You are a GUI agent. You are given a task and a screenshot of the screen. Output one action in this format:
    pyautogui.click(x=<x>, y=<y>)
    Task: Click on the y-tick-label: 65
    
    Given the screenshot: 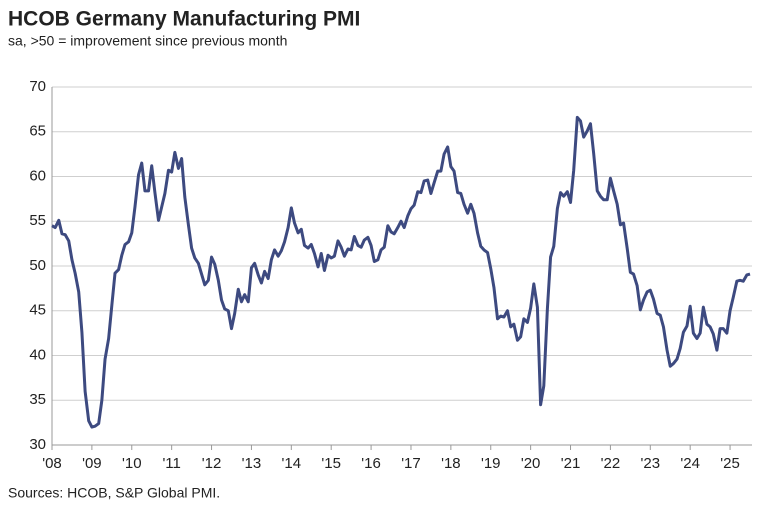 What is the action you would take?
    pyautogui.click(x=37, y=131)
    